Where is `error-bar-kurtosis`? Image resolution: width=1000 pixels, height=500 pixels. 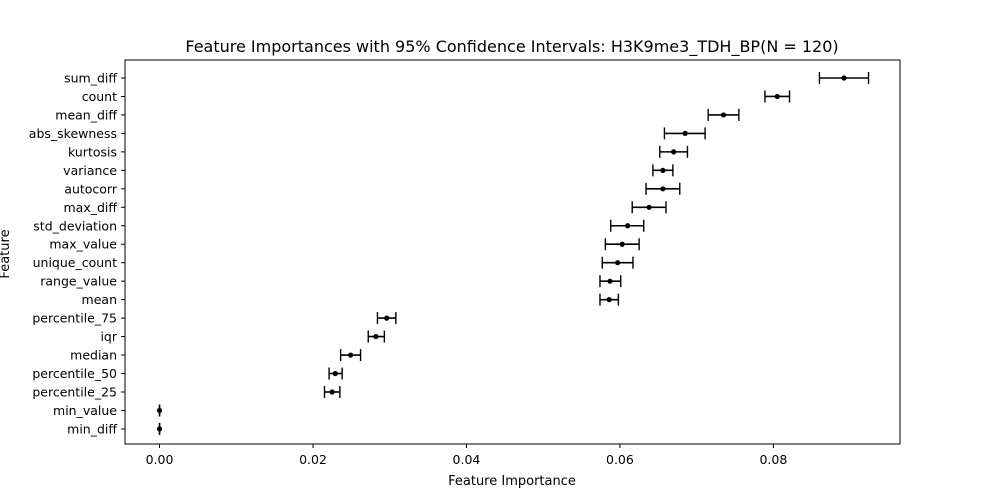 error-bar-kurtosis is located at coordinates (674, 151).